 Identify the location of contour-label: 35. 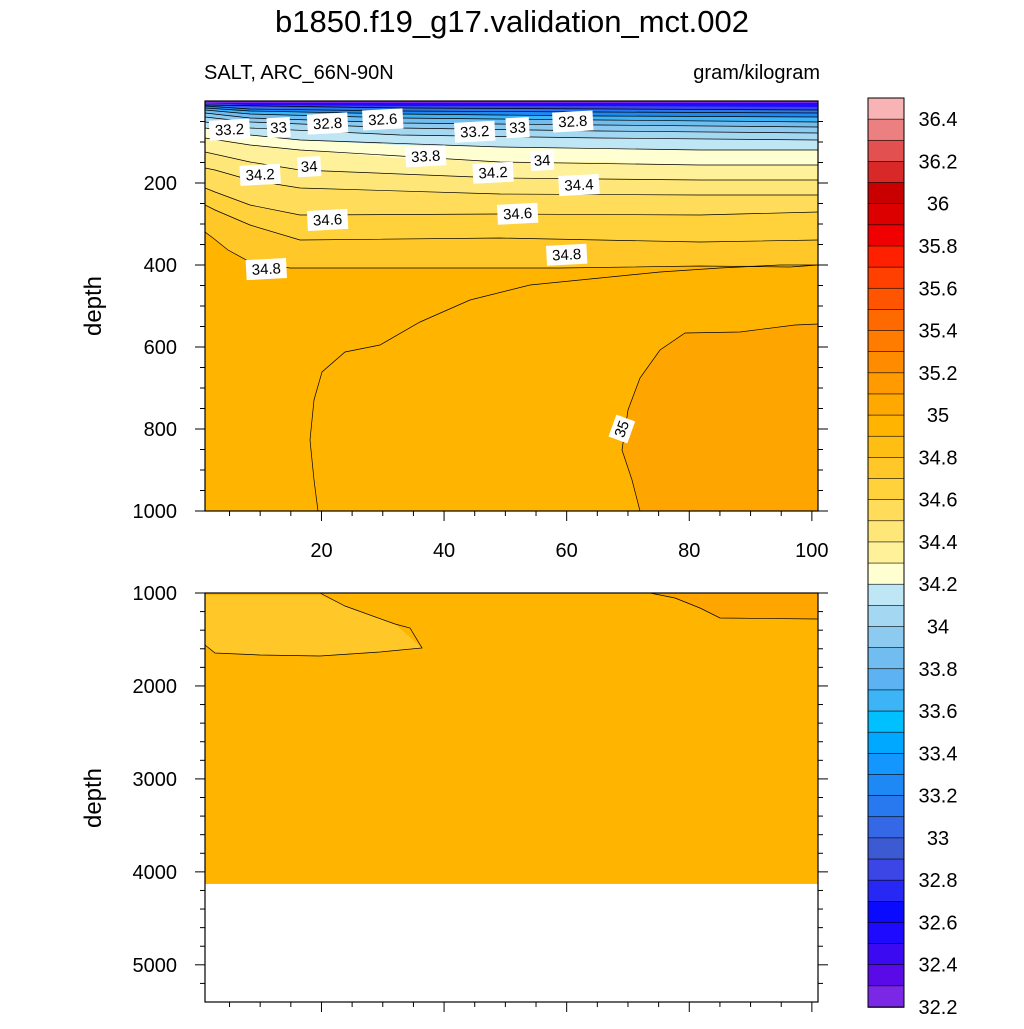
(622, 429).